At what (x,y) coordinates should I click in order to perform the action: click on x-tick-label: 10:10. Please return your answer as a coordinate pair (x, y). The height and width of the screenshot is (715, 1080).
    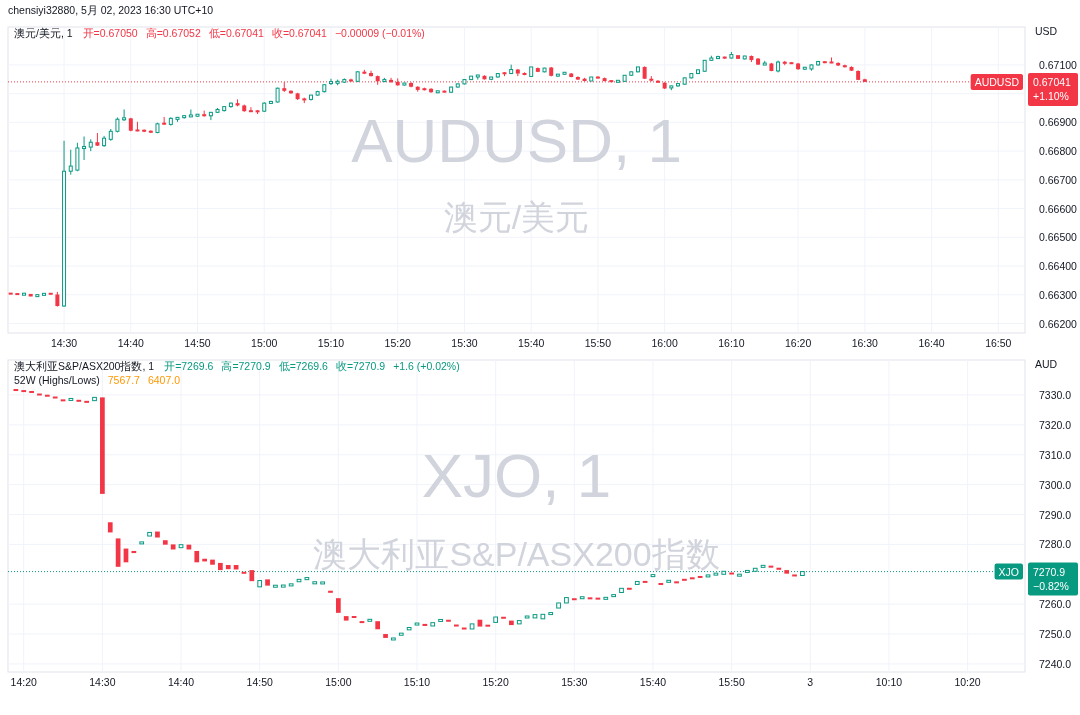
    Looking at the image, I should click on (889, 682).